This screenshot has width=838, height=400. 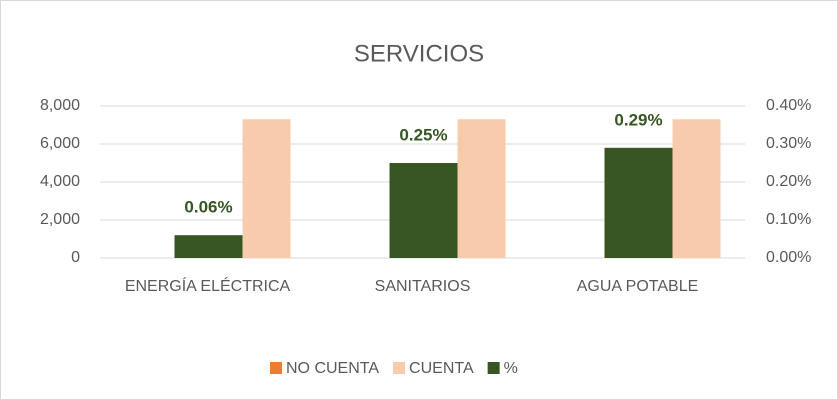 I want to click on y2-tick-label: 0.20%, so click(x=788, y=181).